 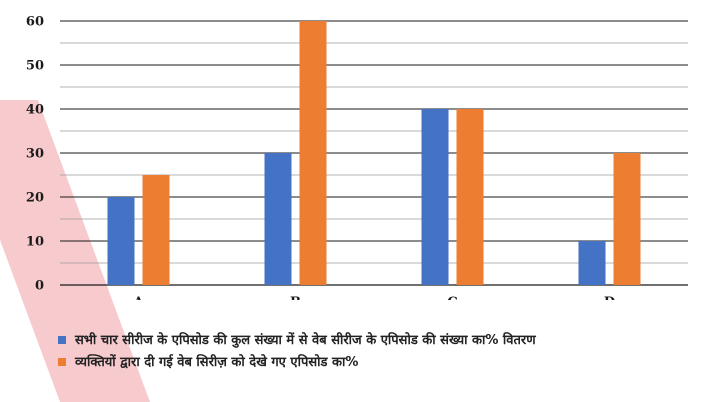 What do you see at coordinates (35, 198) in the screenshot?
I see `y-tick-label: 20` at bounding box center [35, 198].